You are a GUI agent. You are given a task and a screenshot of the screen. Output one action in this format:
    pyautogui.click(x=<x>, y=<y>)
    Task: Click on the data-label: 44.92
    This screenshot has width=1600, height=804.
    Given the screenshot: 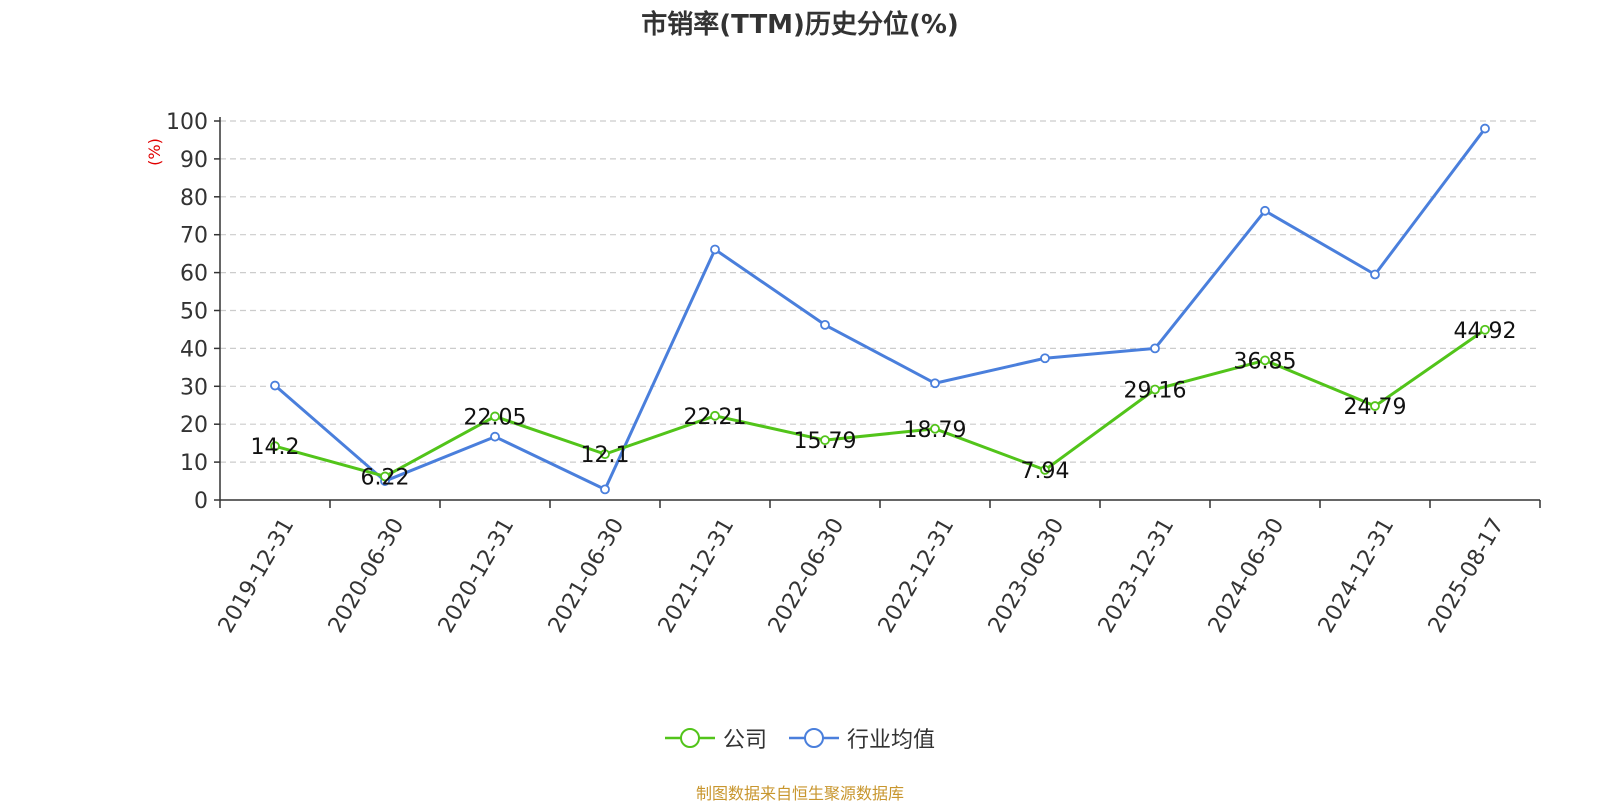 What is the action you would take?
    pyautogui.click(x=1485, y=331)
    